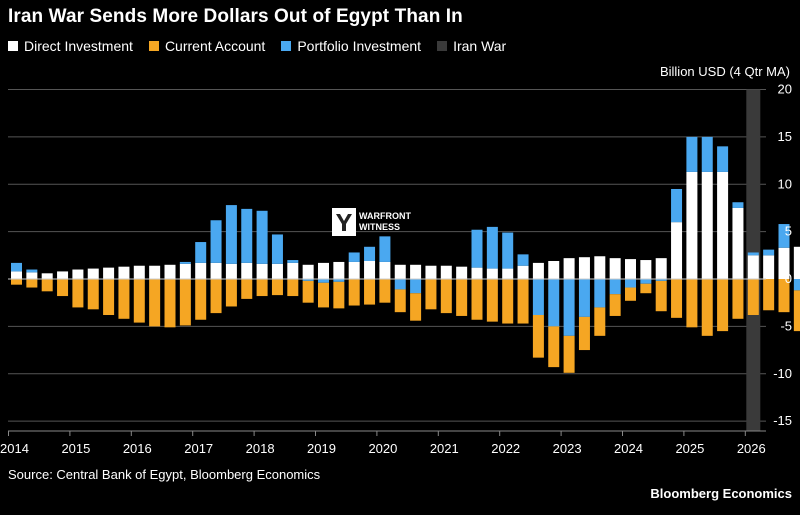  I want to click on bar-current-account-q1, so click(32, 283).